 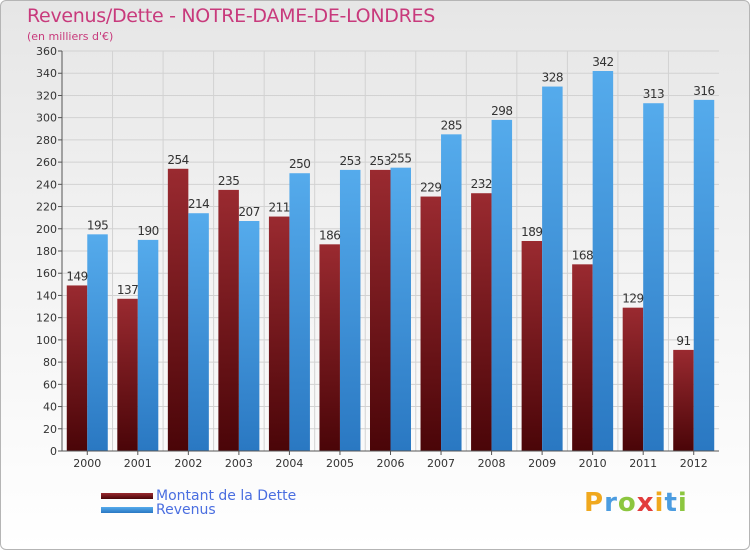 I want to click on logo-letter: t, so click(x=671, y=503).